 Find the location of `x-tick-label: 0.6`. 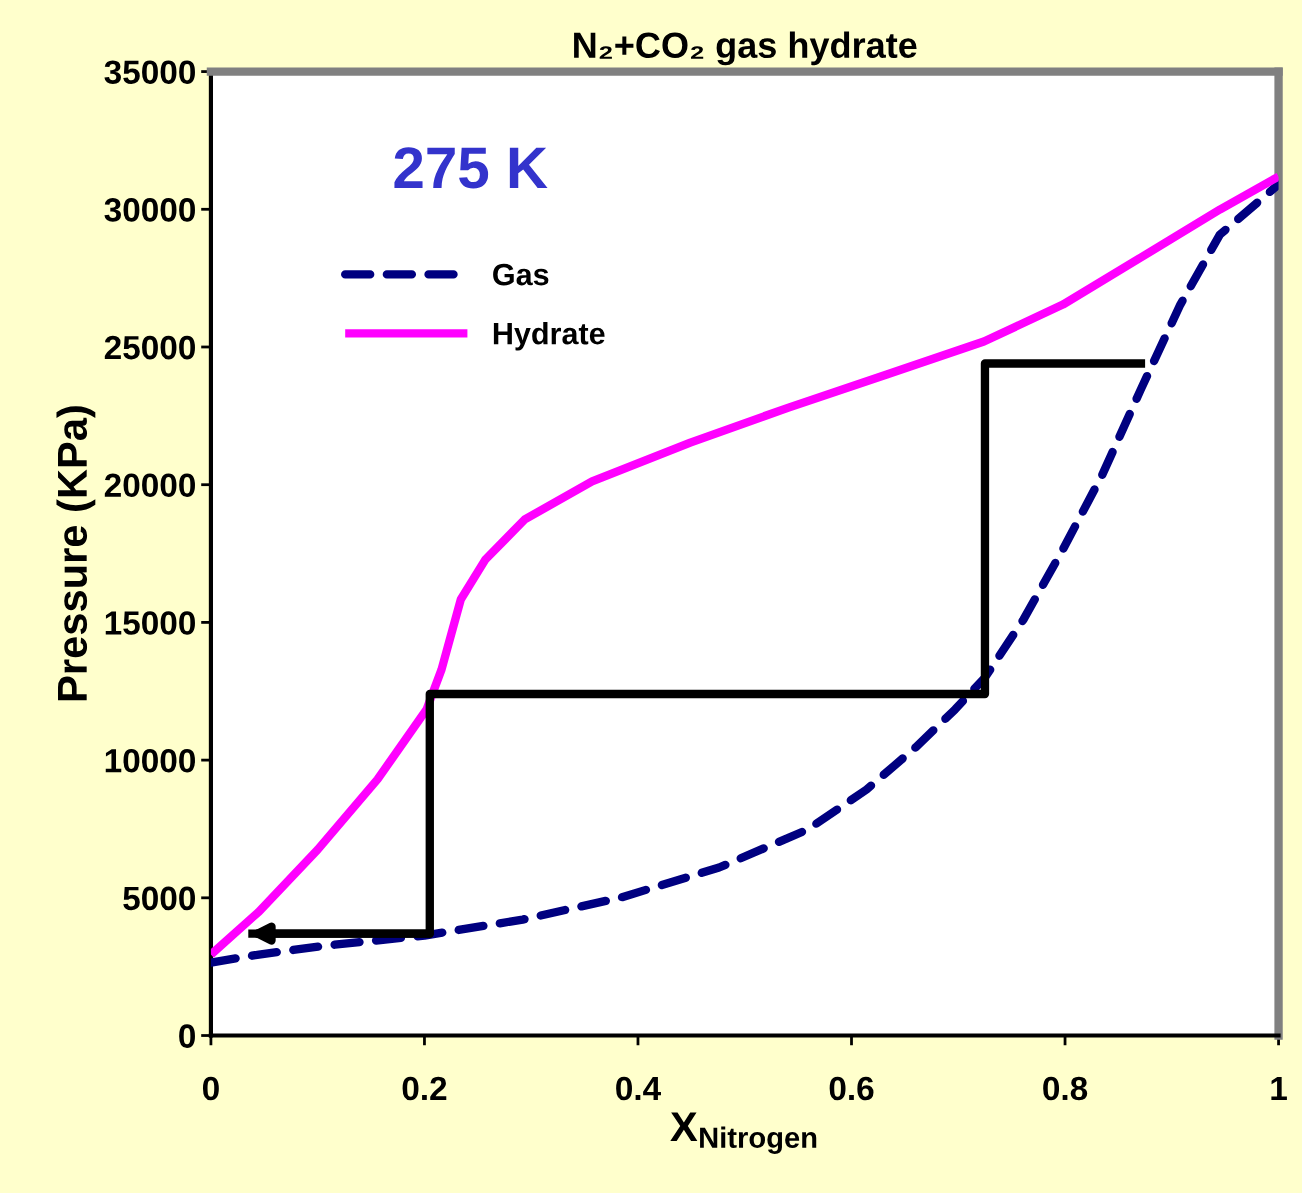

x-tick-label: 0.6 is located at coordinates (851, 1088).